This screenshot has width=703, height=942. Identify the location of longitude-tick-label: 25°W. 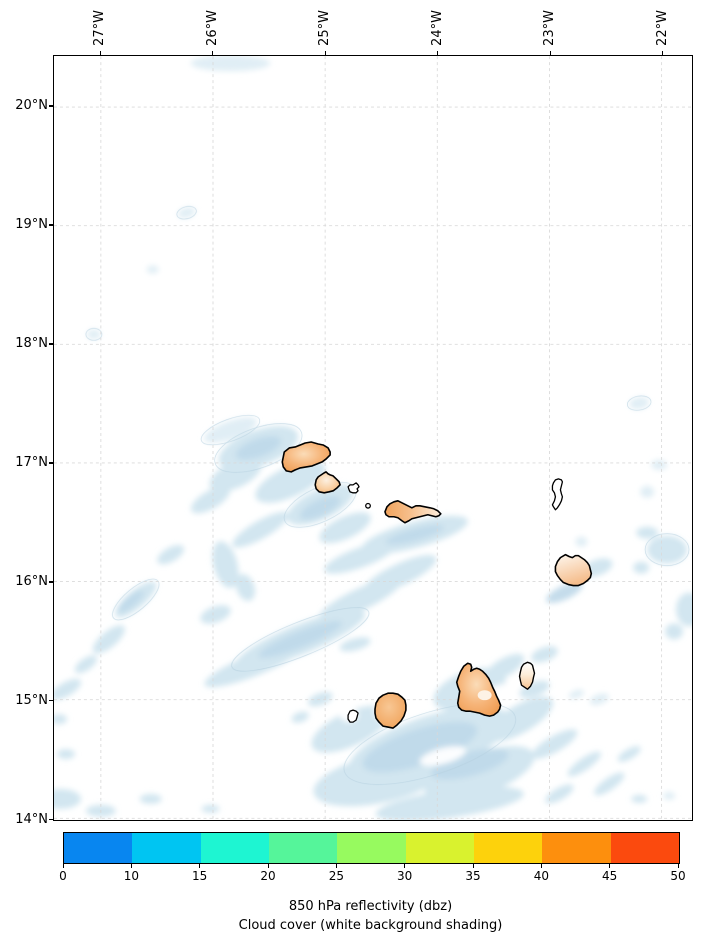
(324, 28).